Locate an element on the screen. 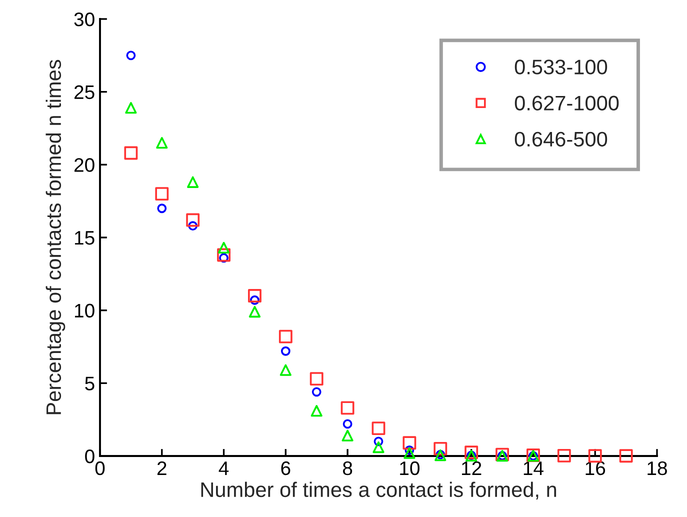  y-tick-label: 15 is located at coordinates (84, 238).